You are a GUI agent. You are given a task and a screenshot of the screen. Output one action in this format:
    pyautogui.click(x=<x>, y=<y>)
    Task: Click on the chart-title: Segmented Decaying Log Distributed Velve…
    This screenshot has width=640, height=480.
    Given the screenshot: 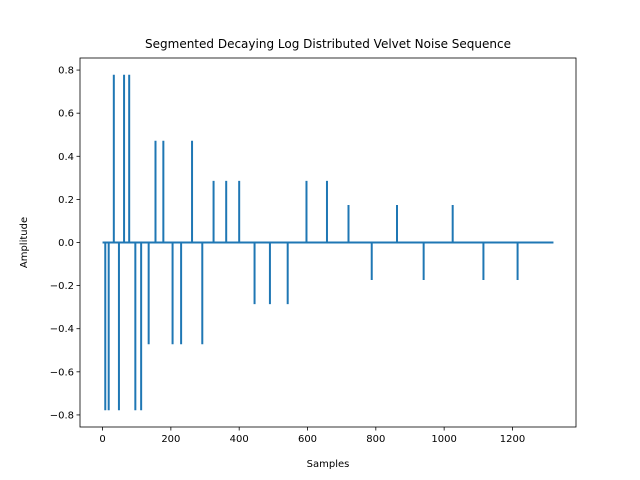 What is the action you would take?
    pyautogui.click(x=328, y=44)
    